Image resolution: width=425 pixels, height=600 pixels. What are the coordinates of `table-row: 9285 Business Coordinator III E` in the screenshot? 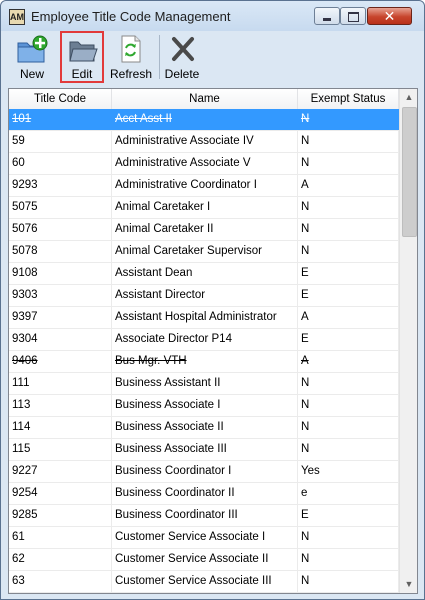 It's located at (204, 516).